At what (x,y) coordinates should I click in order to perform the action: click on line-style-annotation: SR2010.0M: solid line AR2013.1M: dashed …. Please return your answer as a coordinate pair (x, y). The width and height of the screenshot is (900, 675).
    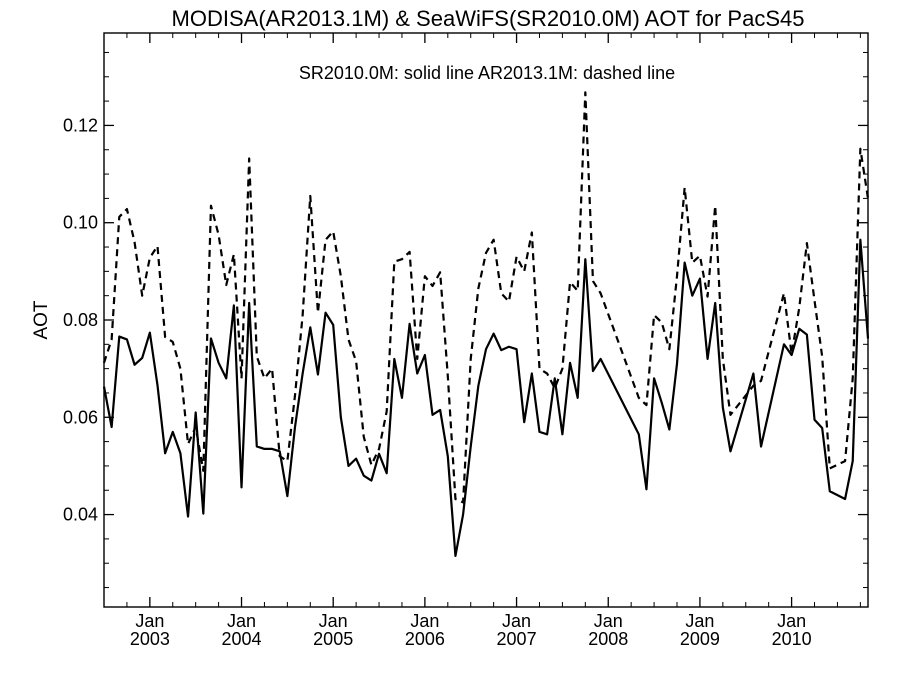
    Looking at the image, I should click on (487, 73).